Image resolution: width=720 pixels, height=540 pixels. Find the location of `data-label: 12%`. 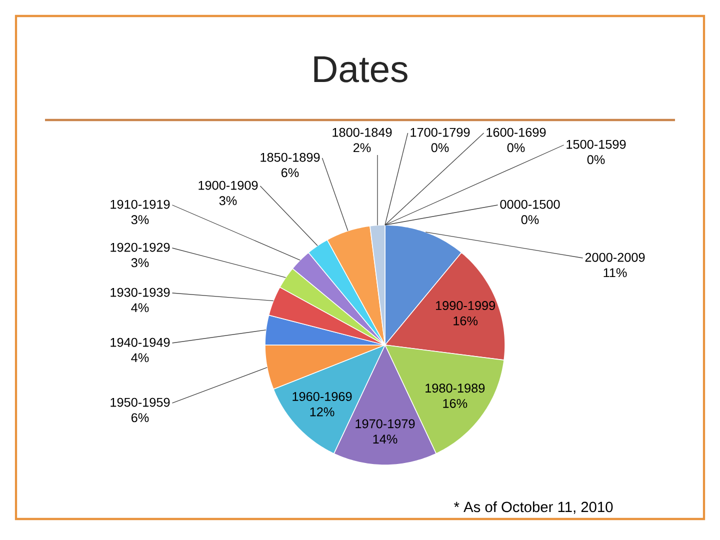

data-label: 12% is located at coordinates (322, 411).